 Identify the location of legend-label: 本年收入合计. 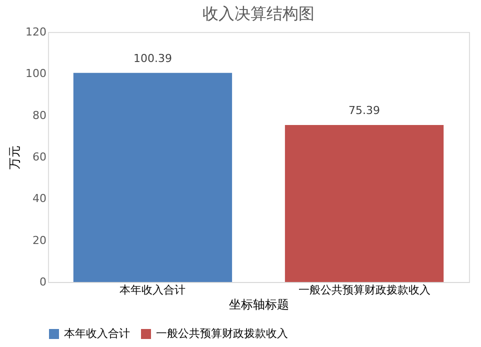
(97, 333).